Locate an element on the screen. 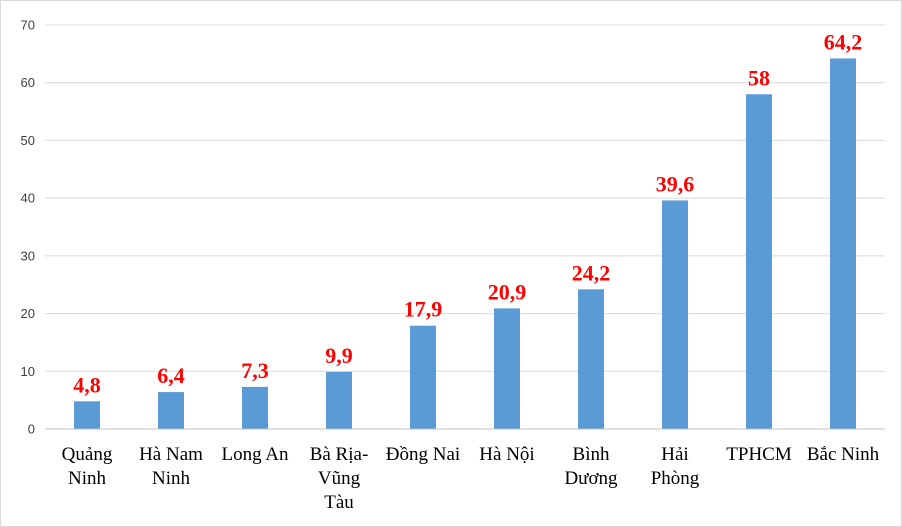 This screenshot has height=527, width=902. y-tick-label: 20 is located at coordinates (28, 313).